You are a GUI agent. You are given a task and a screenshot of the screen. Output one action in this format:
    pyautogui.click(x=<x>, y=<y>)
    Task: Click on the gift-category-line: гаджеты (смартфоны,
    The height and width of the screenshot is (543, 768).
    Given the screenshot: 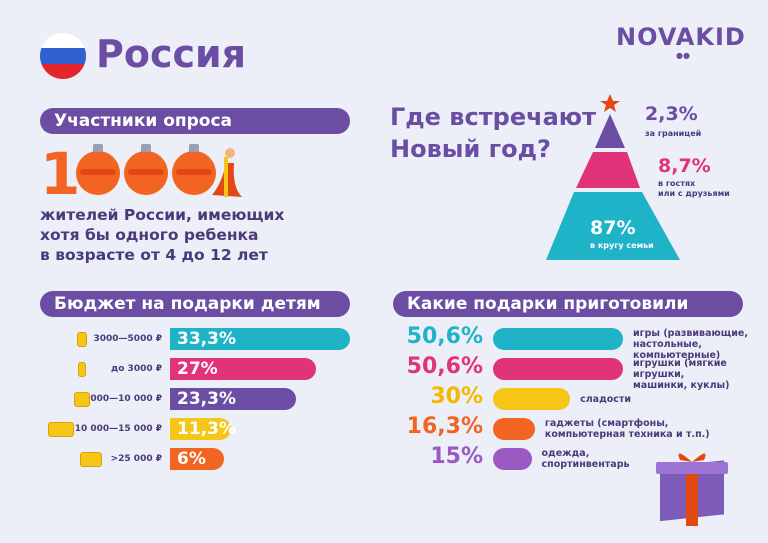 What is the action you would take?
    pyautogui.click(x=606, y=423)
    